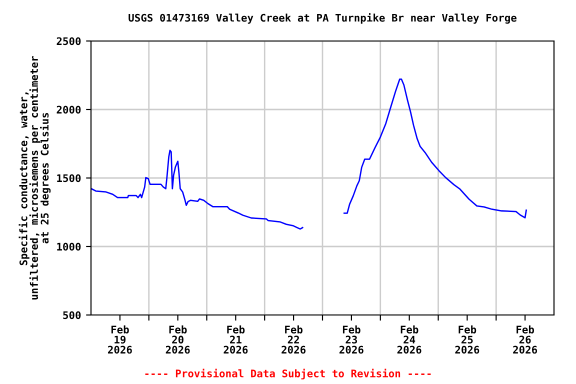 The image size is (576, 384). I want to click on text: ---- Provisional Data Subject to Revision ----, so click(288, 374).